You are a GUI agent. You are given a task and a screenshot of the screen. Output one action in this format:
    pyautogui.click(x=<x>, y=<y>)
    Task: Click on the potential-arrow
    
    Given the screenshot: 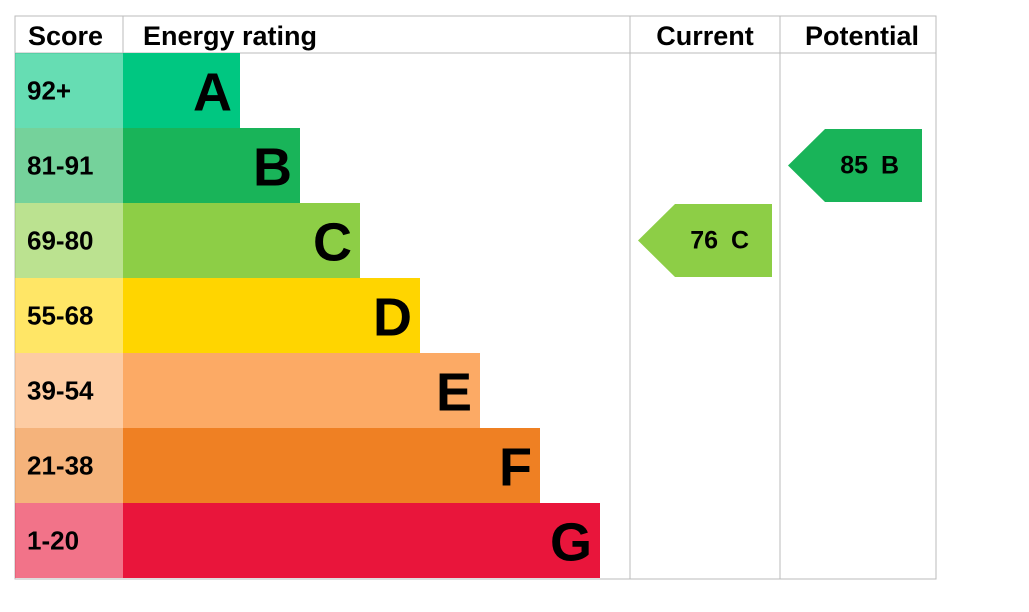 What is the action you would take?
    pyautogui.click(x=855, y=165)
    